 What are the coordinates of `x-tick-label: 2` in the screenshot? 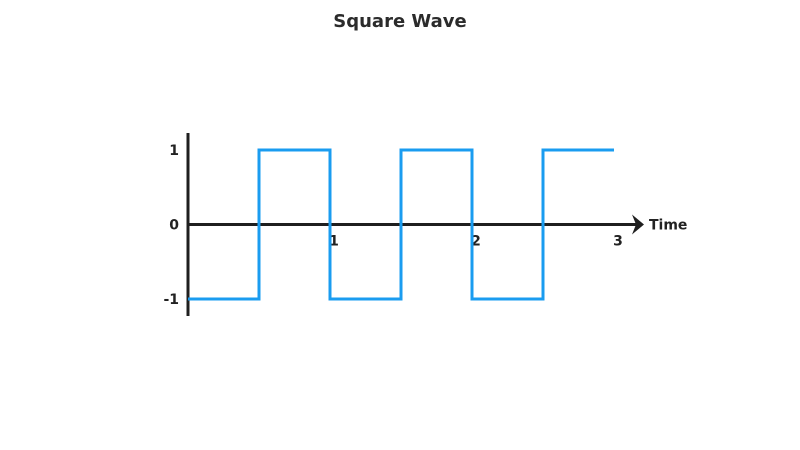 It's located at (476, 242).